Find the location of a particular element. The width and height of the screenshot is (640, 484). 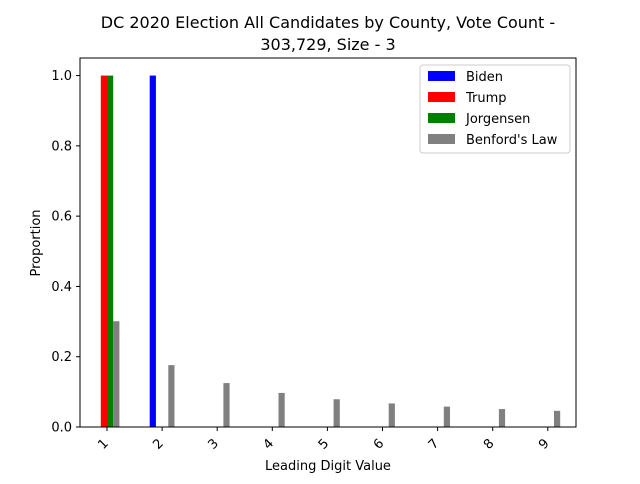

x-tick-label: 8 is located at coordinates (489, 444).